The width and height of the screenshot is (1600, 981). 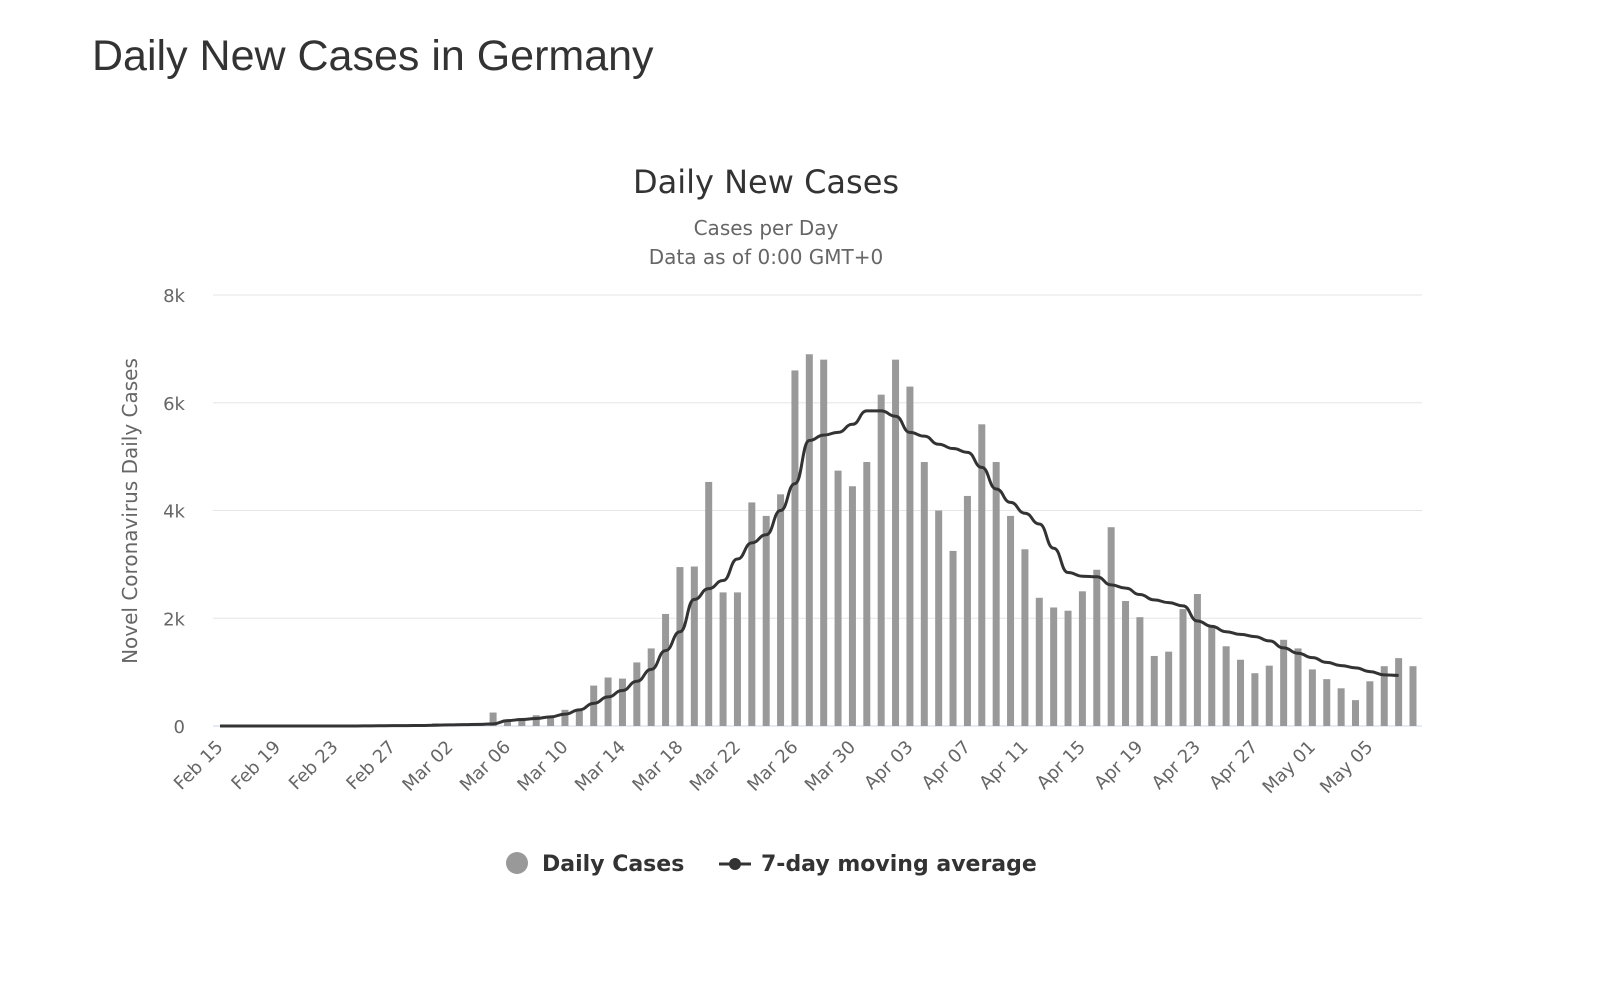 I want to click on x-tick-label: Mar 22, so click(x=715, y=766).